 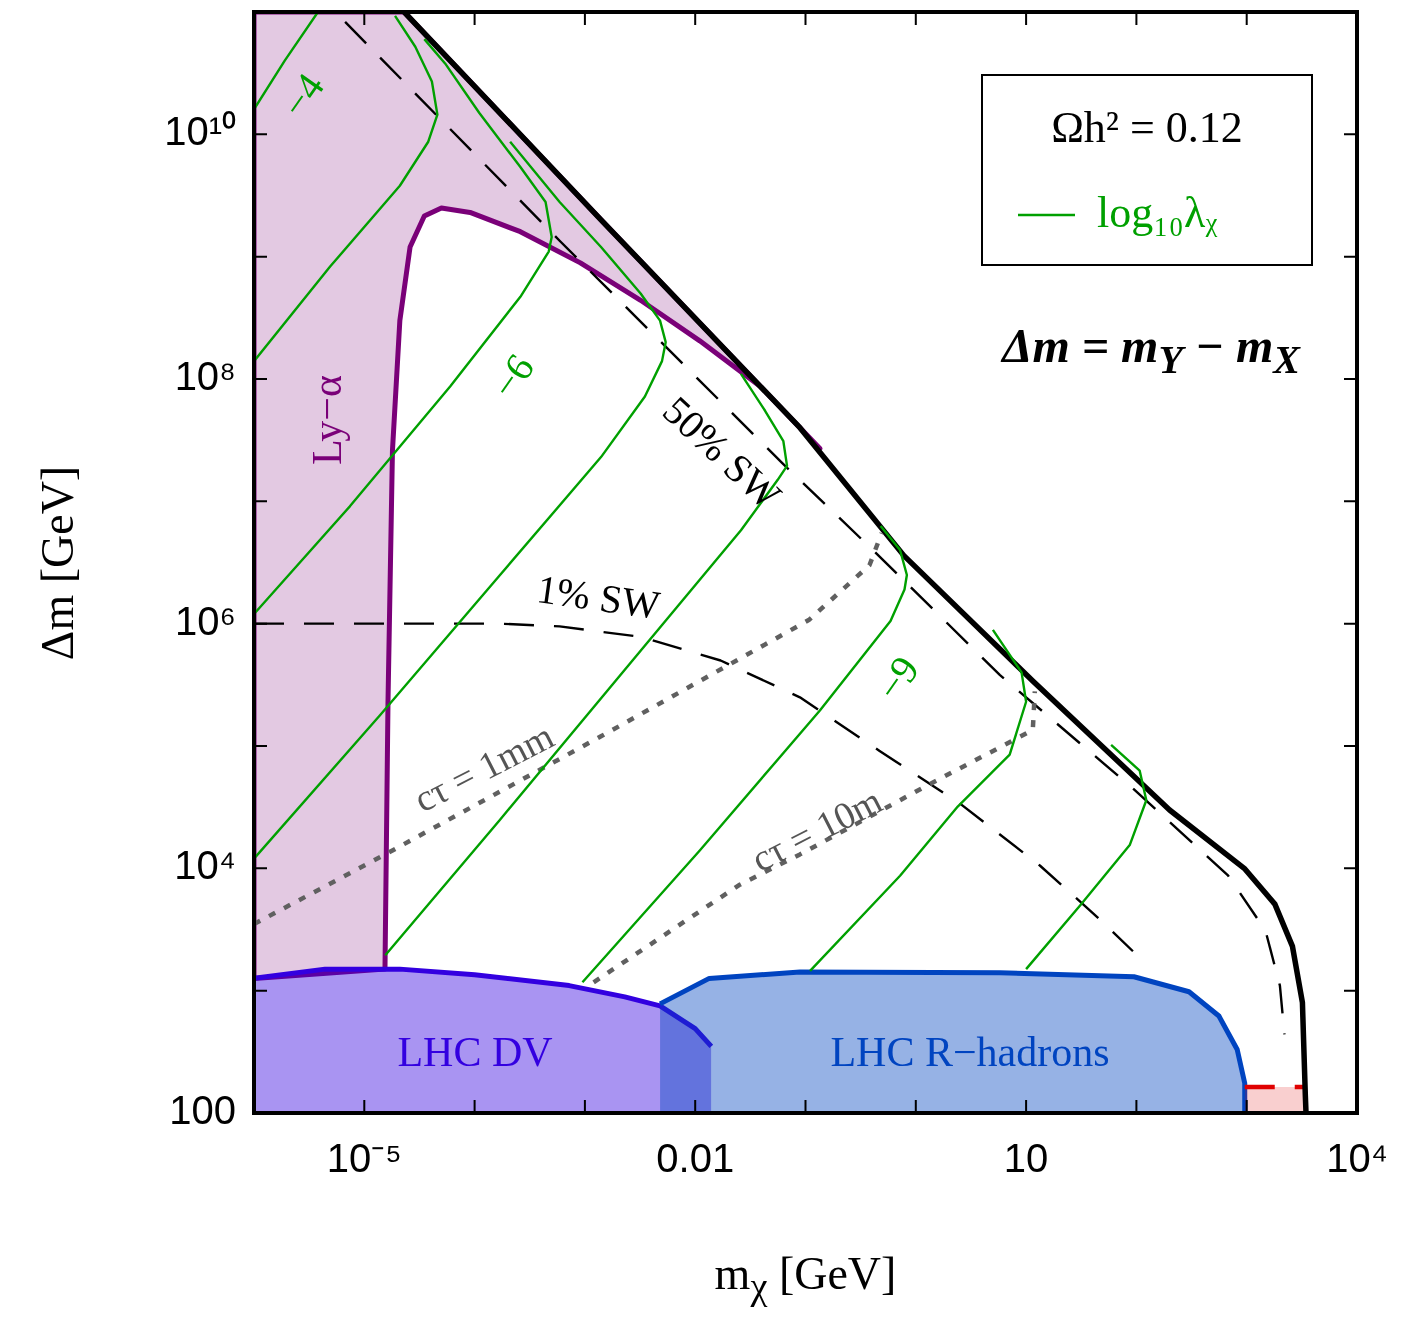 What do you see at coordinates (512, 376) in the screenshot?
I see `annotation: −6` at bounding box center [512, 376].